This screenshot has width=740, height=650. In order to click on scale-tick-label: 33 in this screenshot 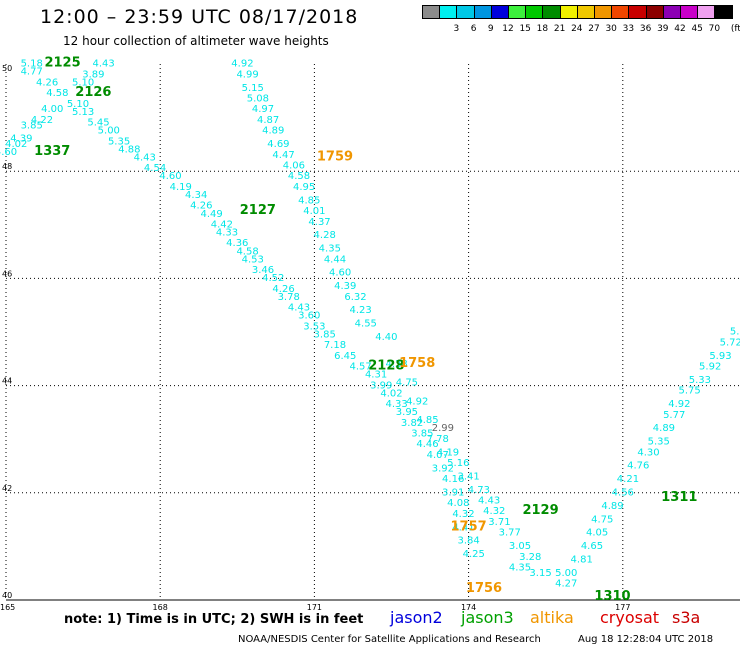, I will do `click(628, 29)`.